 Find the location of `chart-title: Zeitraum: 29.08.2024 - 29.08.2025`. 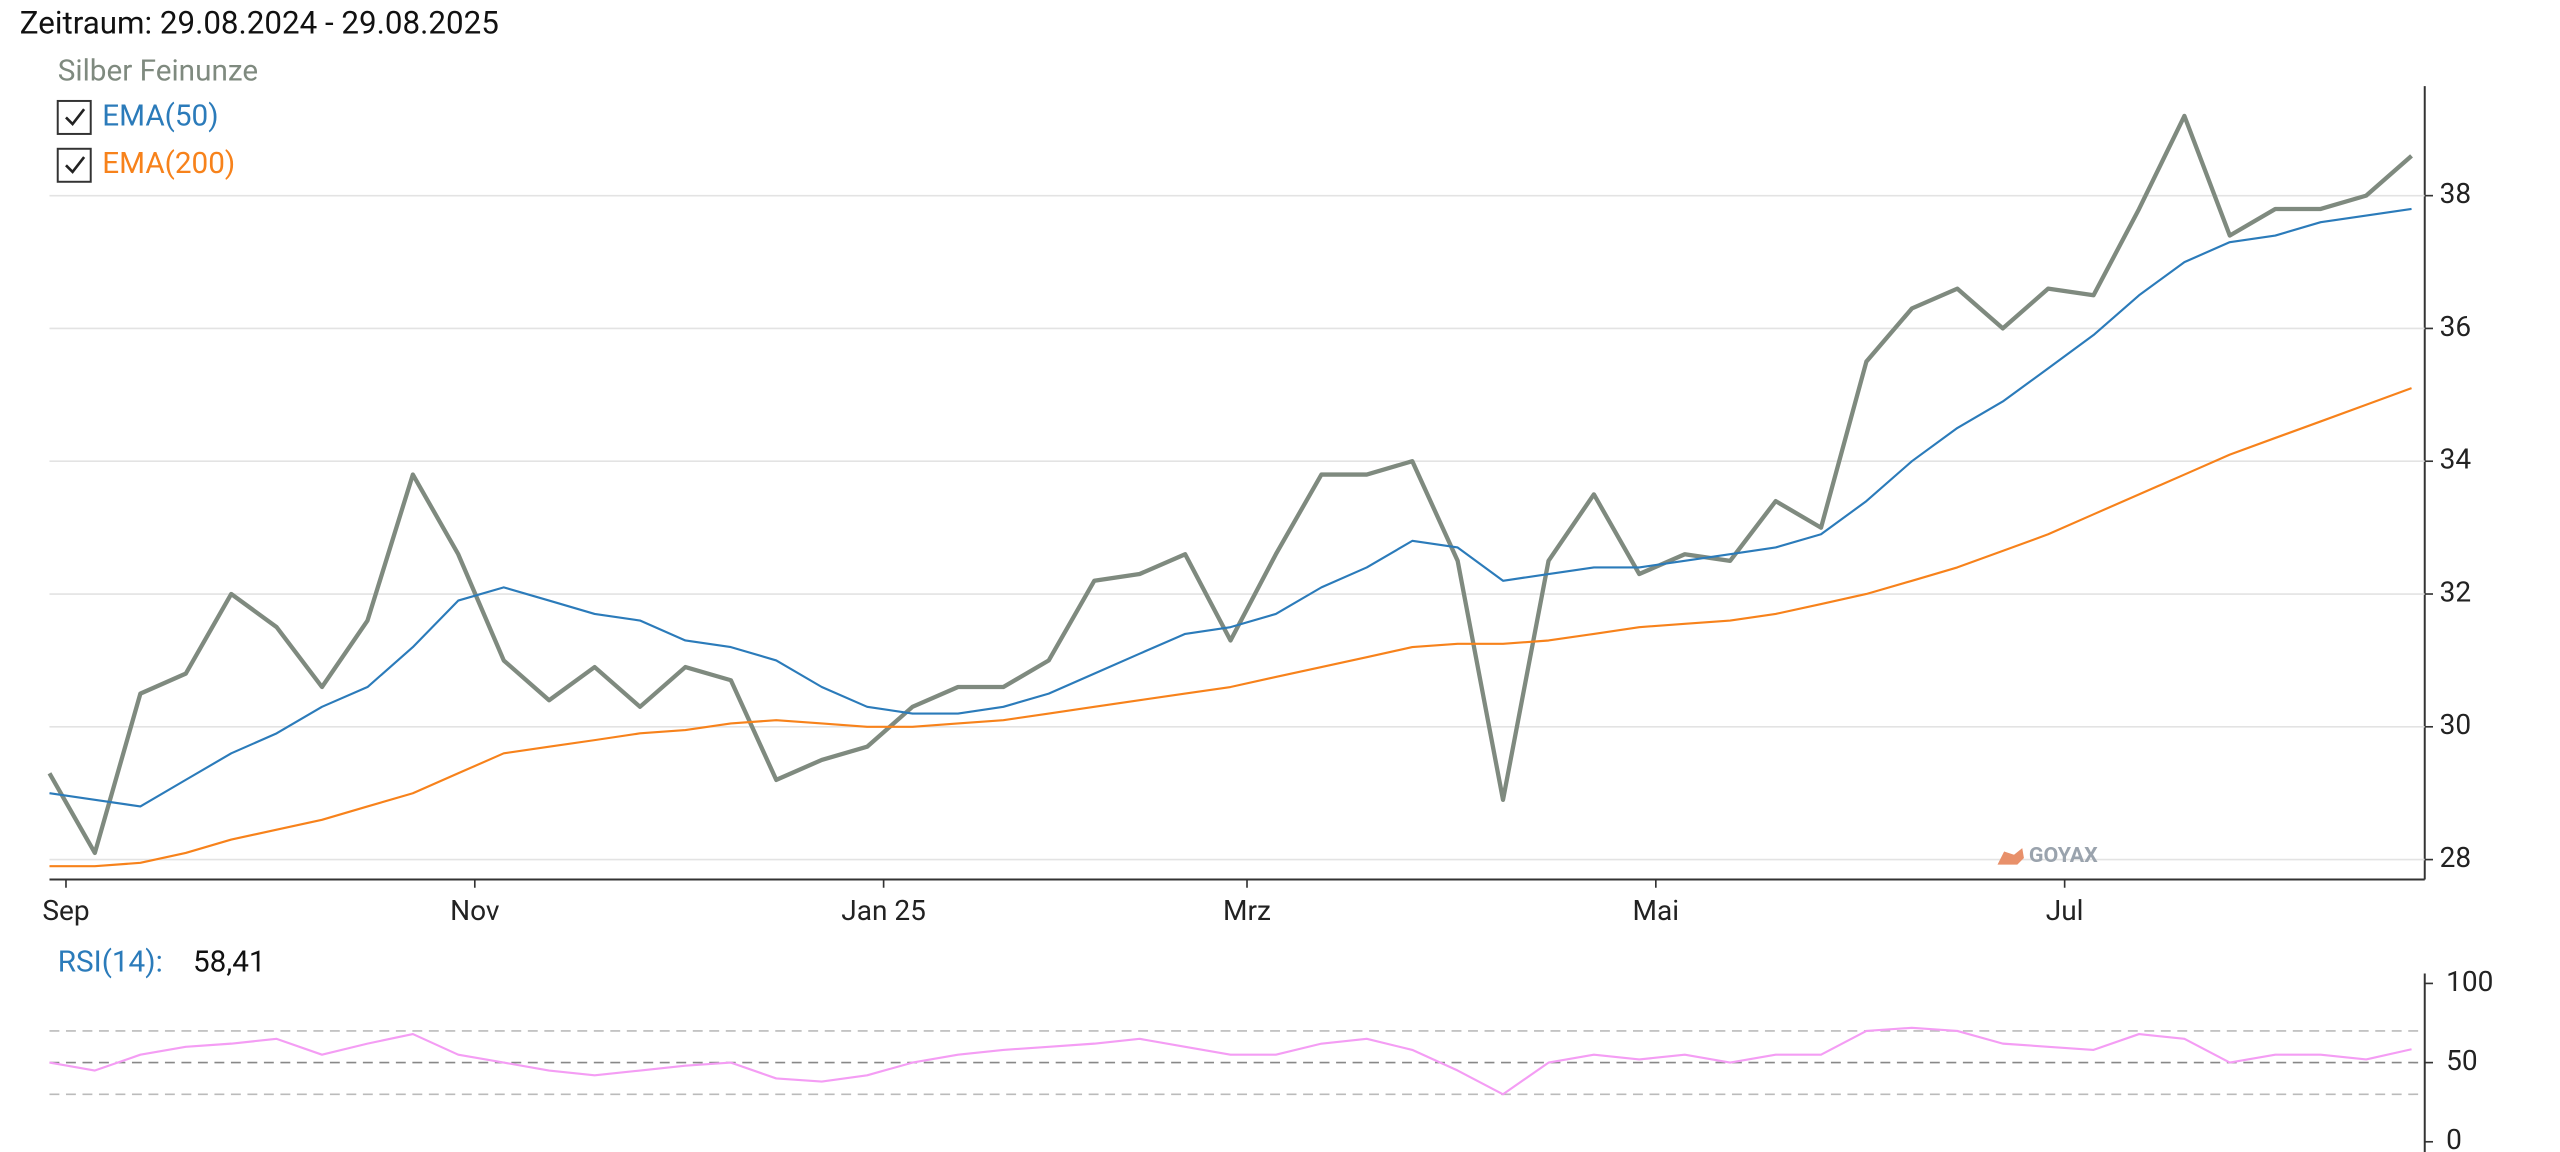

chart-title: Zeitraum: 29.08.2024 - 29.08.2025 is located at coordinates (259, 22).